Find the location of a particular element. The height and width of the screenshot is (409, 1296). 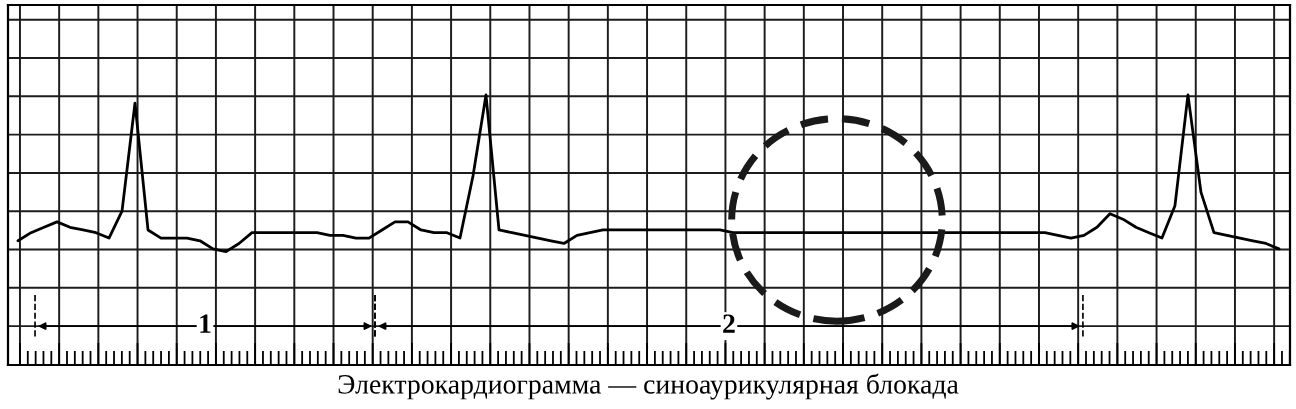

text: Электрокардиограмма — синоаурикулярная блокада is located at coordinates (648, 386).